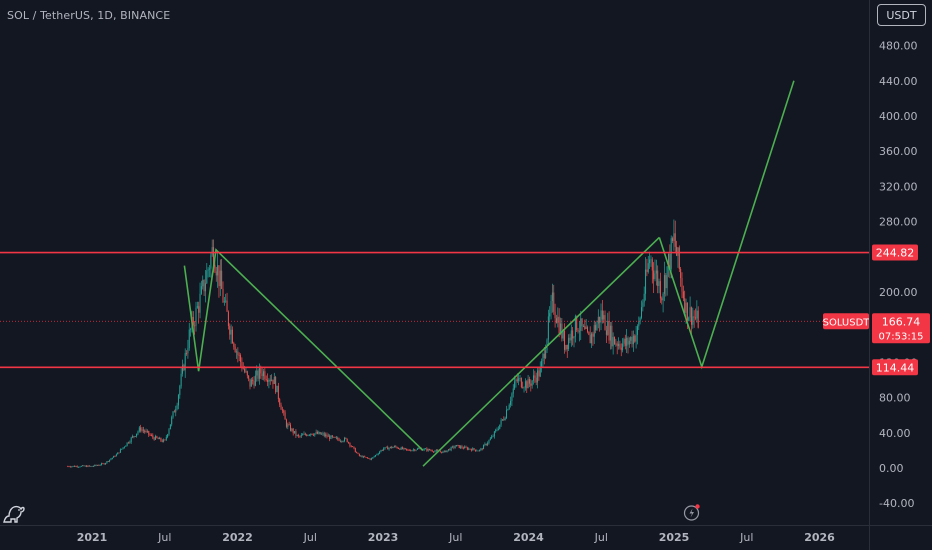 The height and width of the screenshot is (550, 932). I want to click on flash-icon, so click(692, 512).